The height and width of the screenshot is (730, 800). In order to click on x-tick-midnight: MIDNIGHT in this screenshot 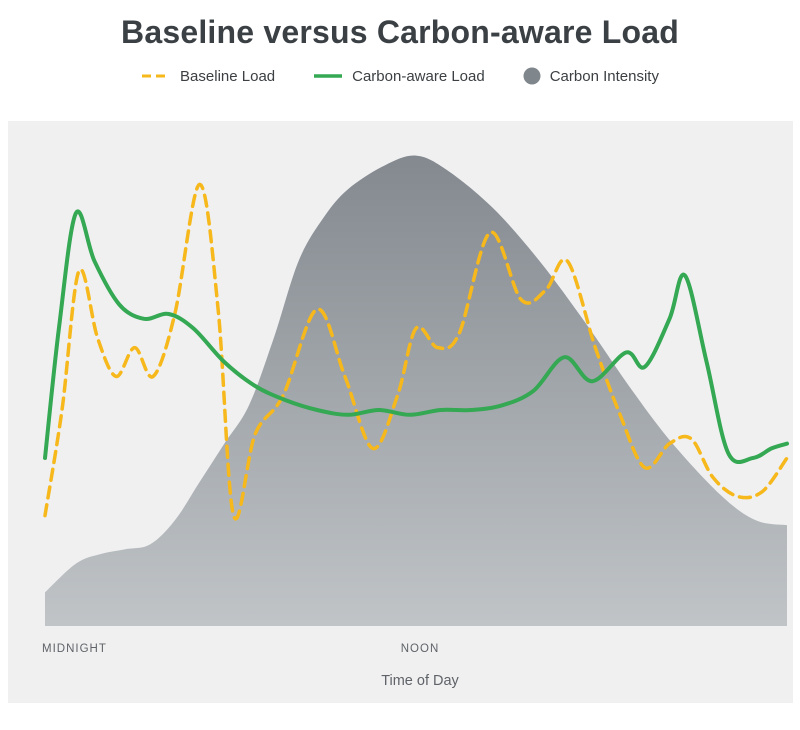, I will do `click(74, 649)`.